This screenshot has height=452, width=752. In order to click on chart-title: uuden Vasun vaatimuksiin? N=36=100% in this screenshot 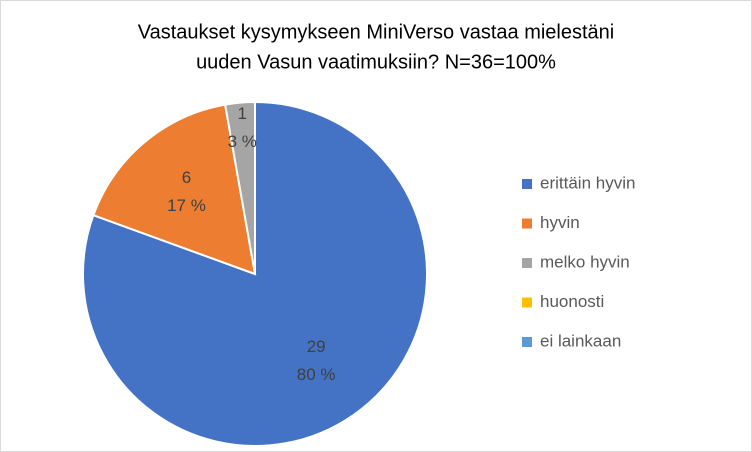, I will do `click(376, 62)`.